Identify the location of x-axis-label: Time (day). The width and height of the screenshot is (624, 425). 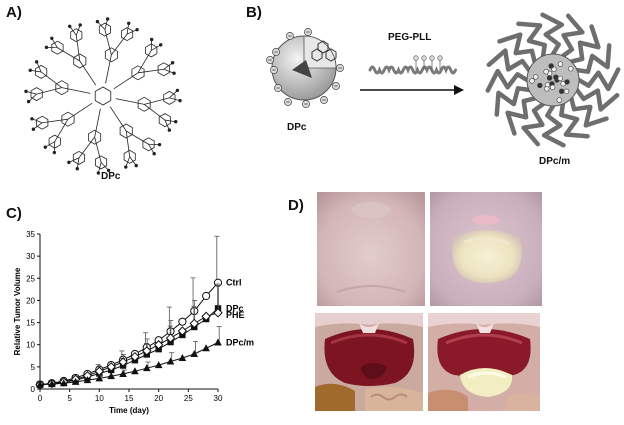
(129, 410).